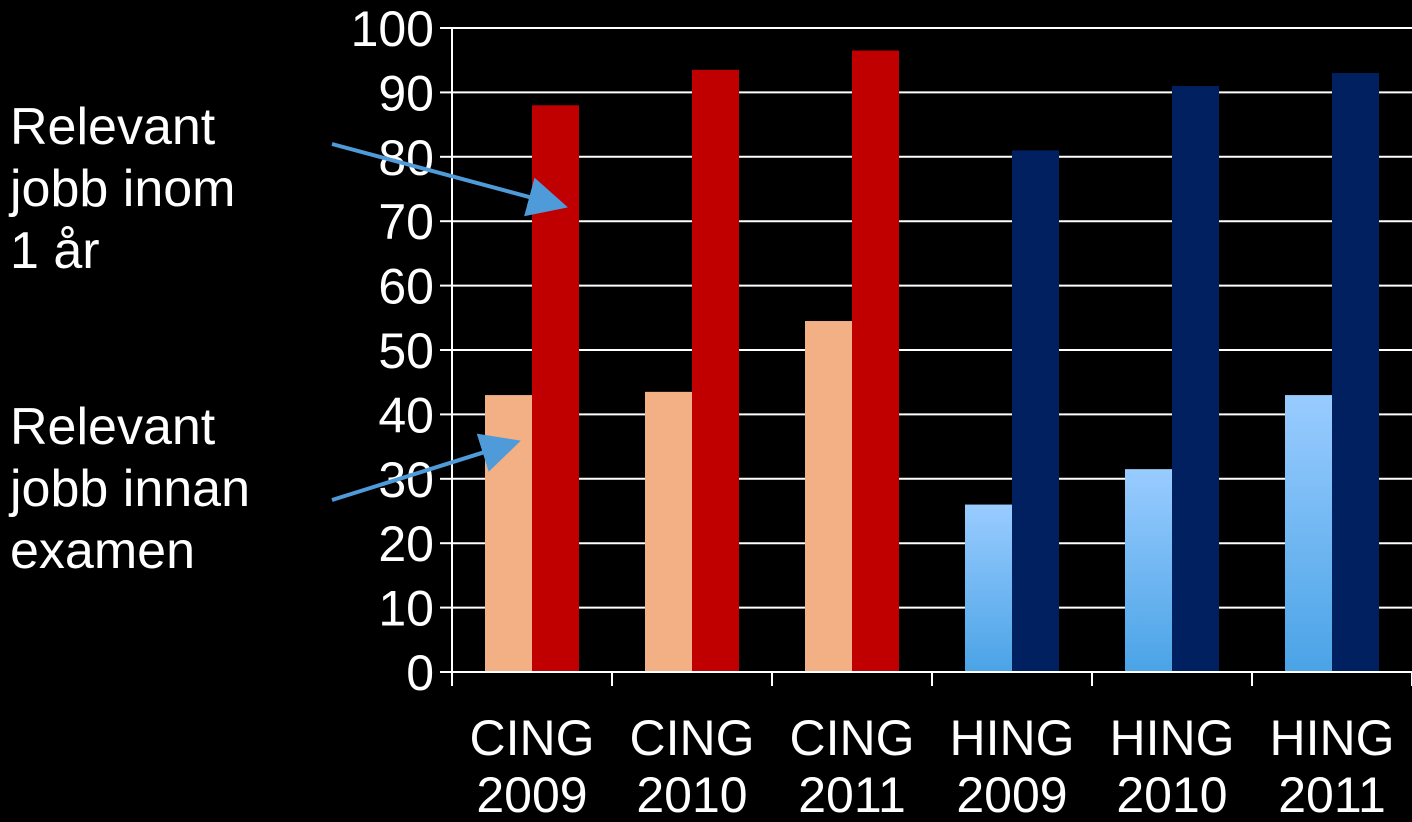 The width and height of the screenshot is (1412, 822). I want to click on y-tick-label: 70, so click(406, 222).